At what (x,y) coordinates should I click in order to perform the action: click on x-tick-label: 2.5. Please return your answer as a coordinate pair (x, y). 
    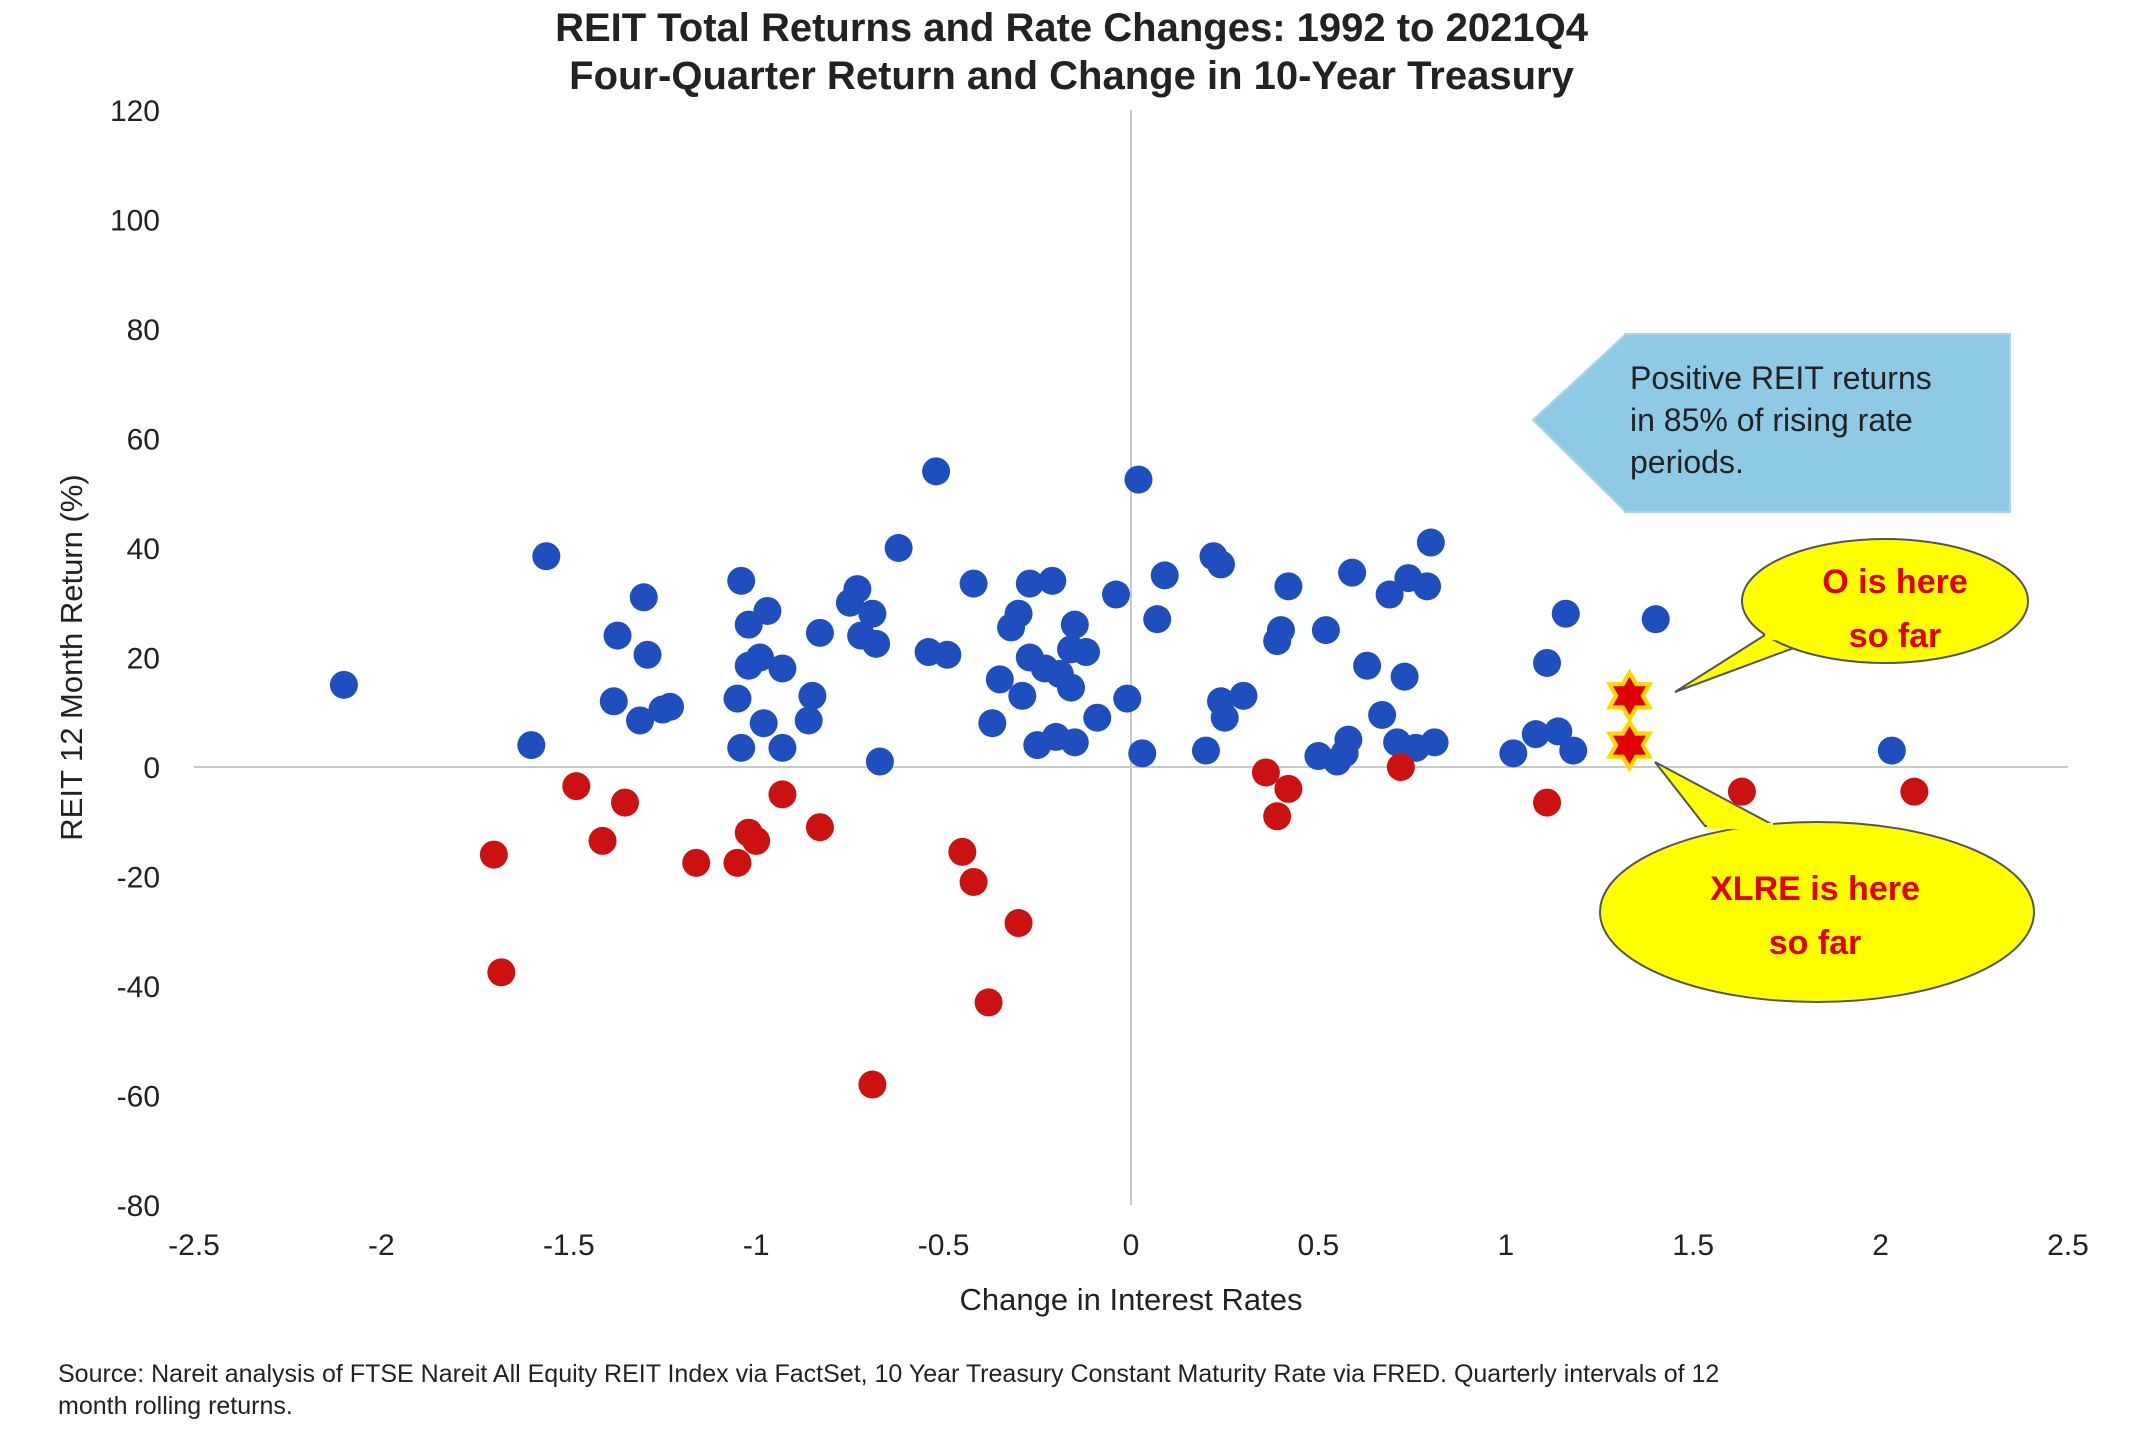
    Looking at the image, I should click on (2068, 1245).